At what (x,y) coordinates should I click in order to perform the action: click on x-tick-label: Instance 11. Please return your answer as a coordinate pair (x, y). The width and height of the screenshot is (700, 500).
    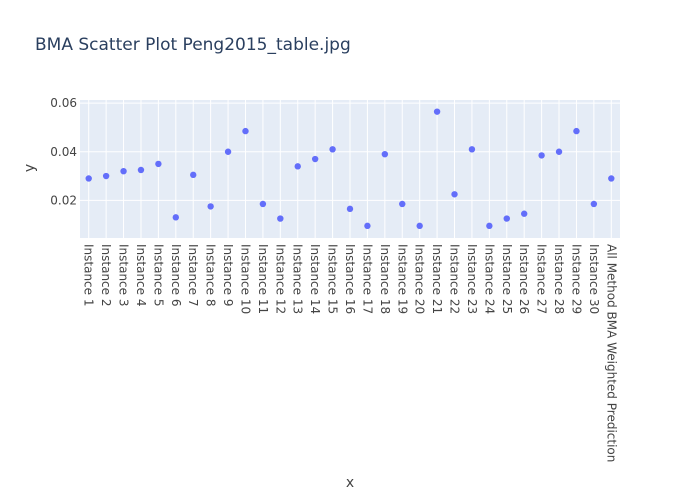
    Looking at the image, I should click on (263, 279).